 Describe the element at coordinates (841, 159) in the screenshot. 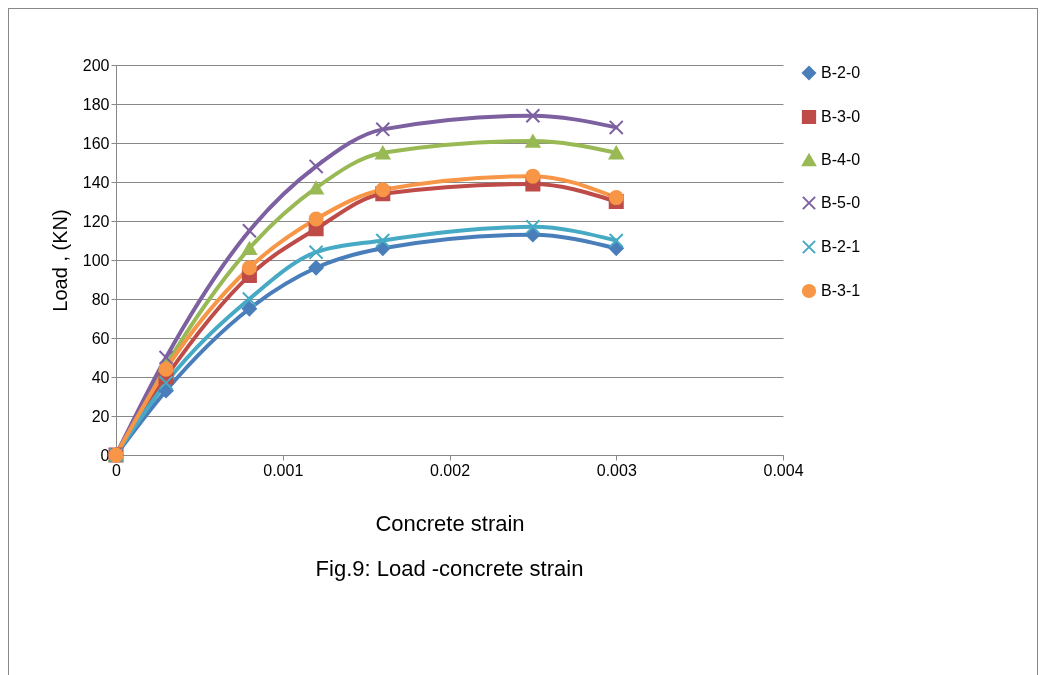

I see `legend-label: B-4-0` at that location.